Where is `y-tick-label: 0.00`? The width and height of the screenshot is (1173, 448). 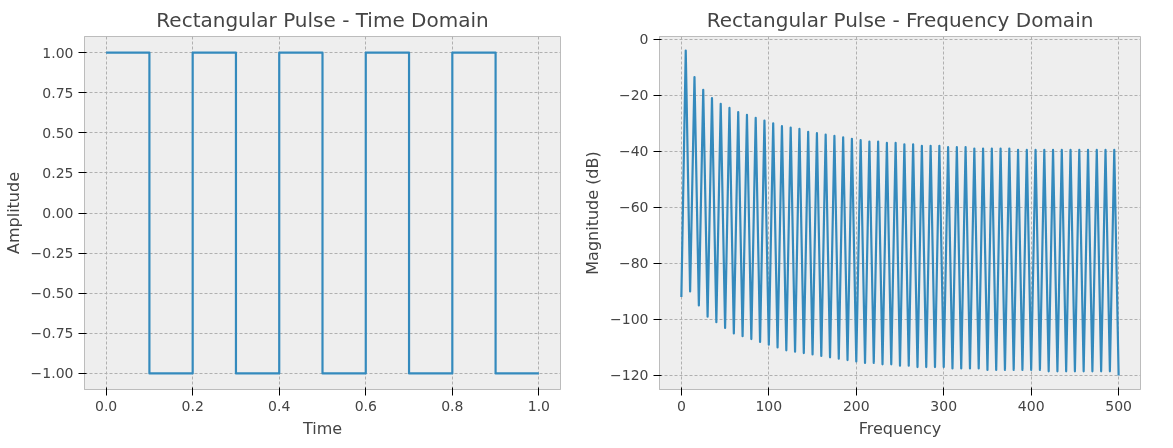 y-tick-label: 0.00 is located at coordinates (58, 213).